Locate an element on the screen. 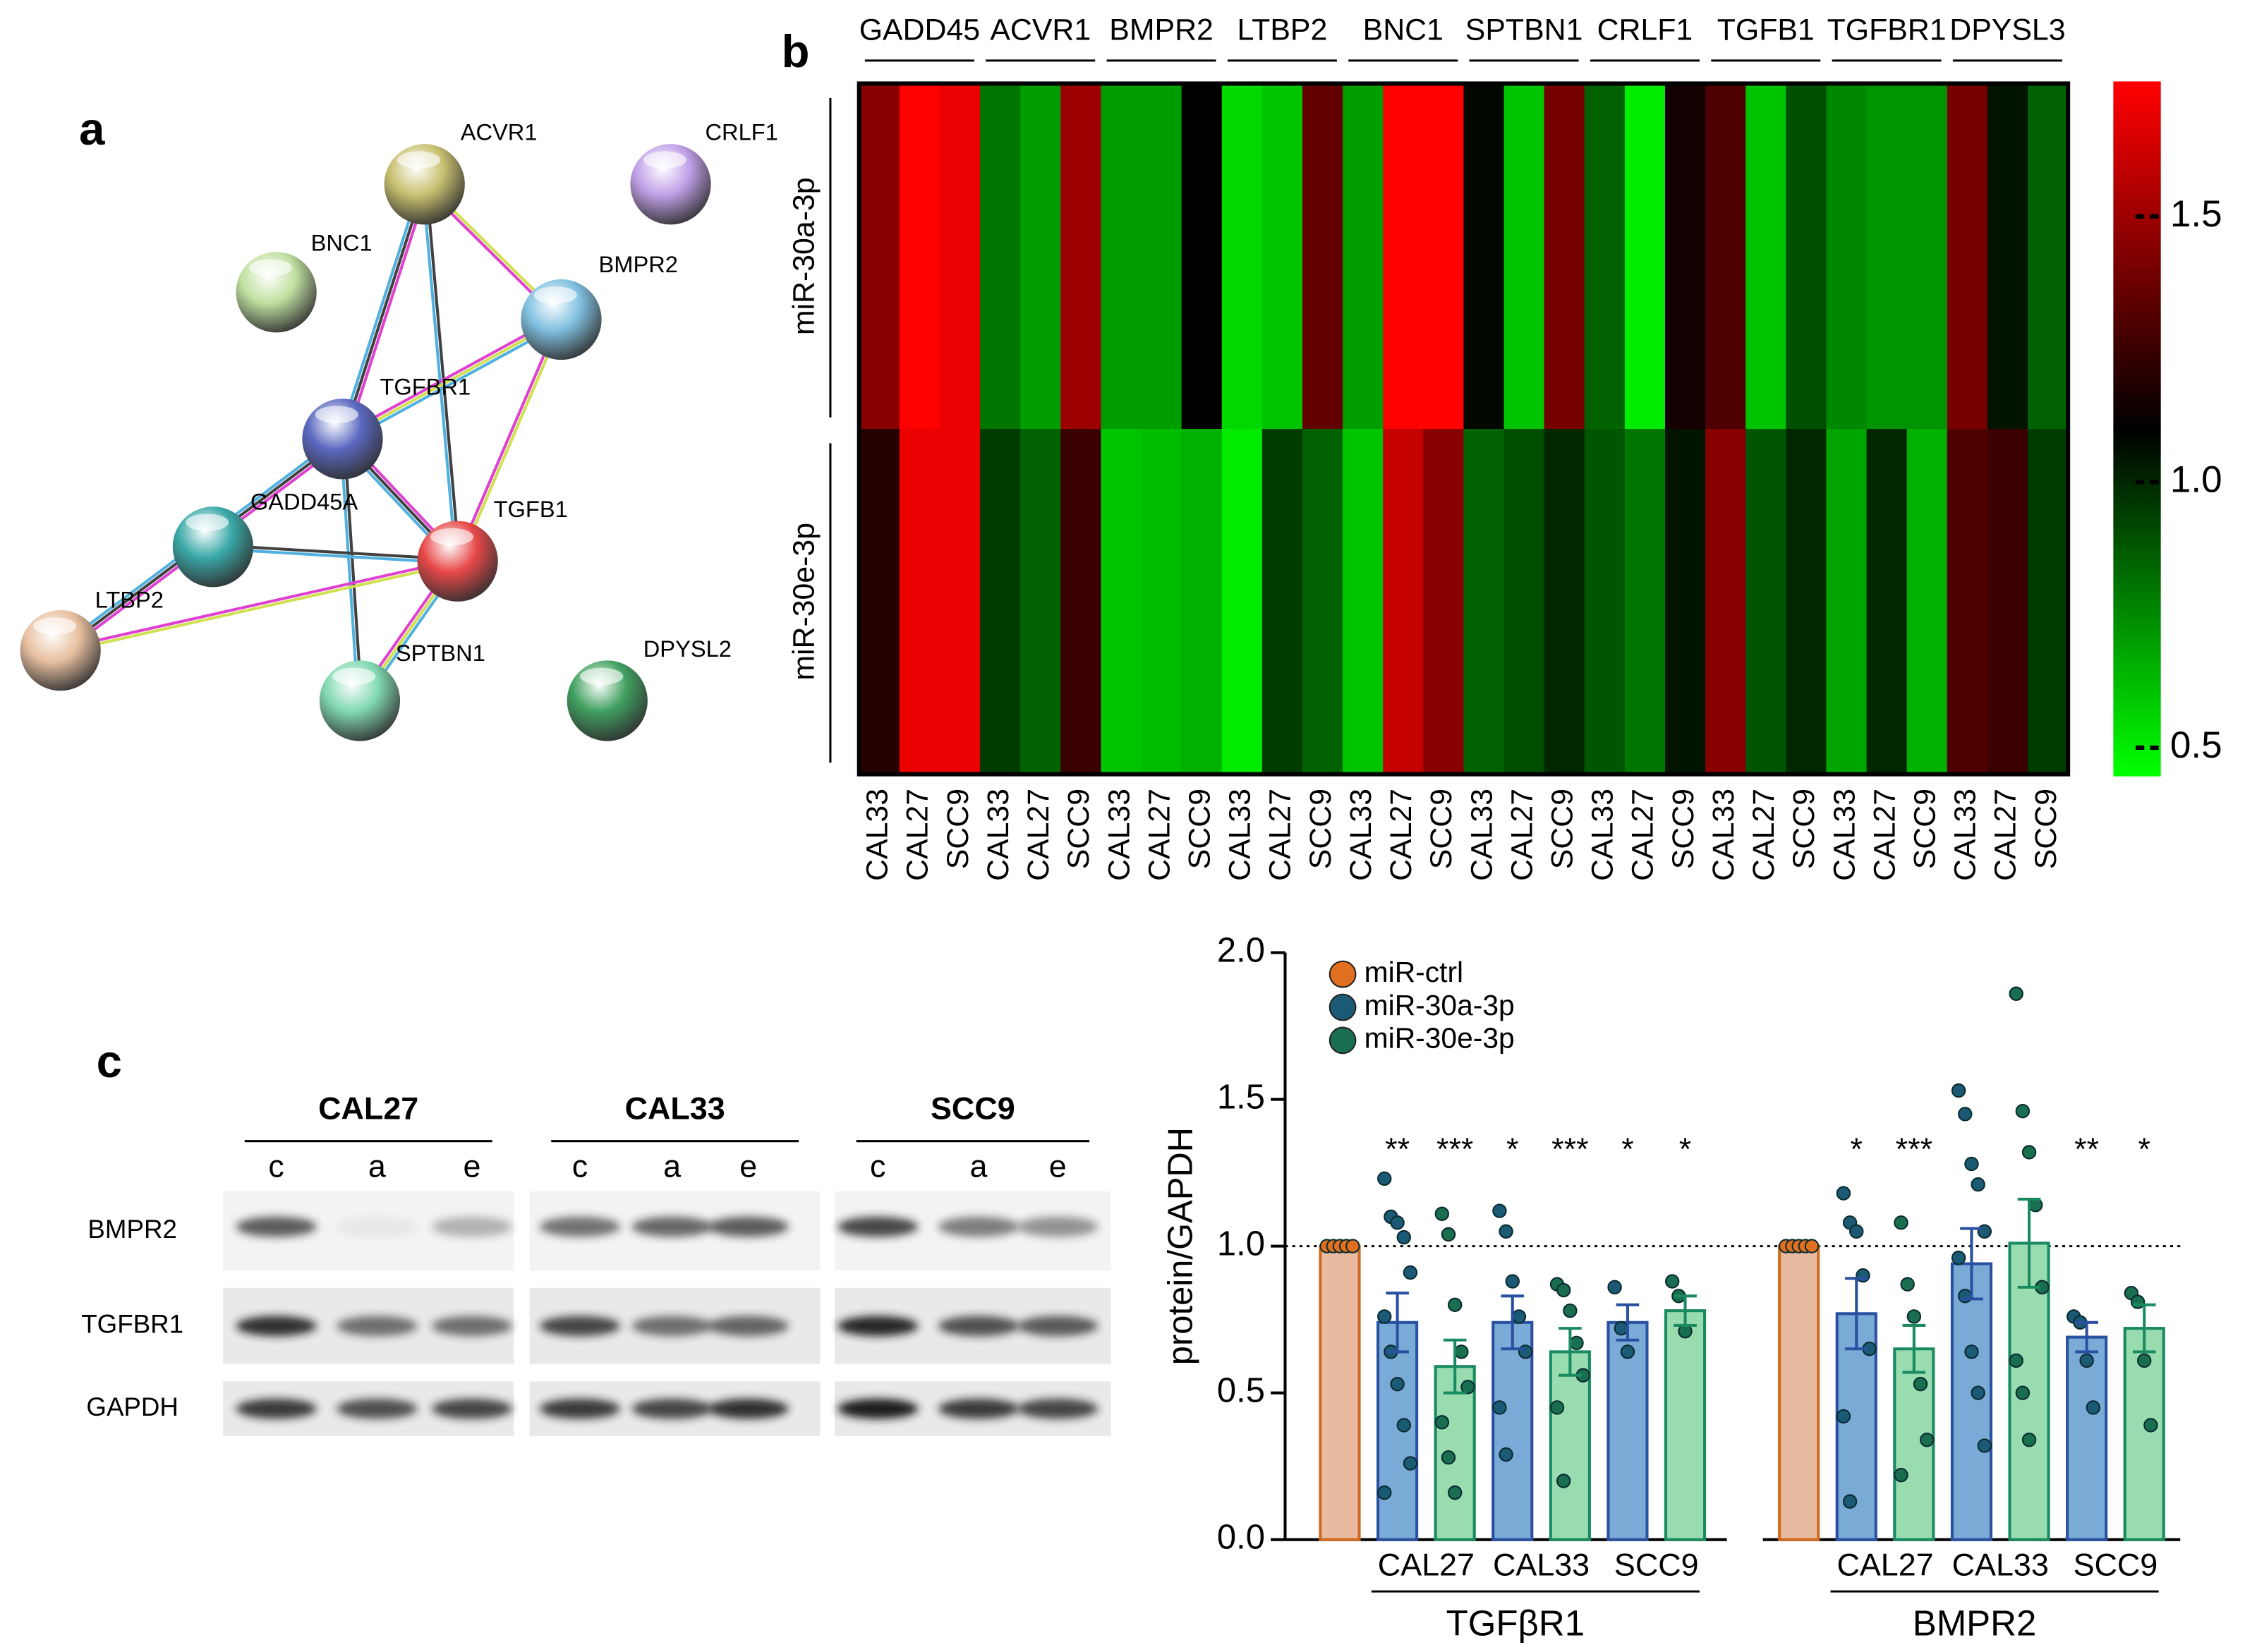  x-tick-label: CAL33 is located at coordinates (2001, 1564).